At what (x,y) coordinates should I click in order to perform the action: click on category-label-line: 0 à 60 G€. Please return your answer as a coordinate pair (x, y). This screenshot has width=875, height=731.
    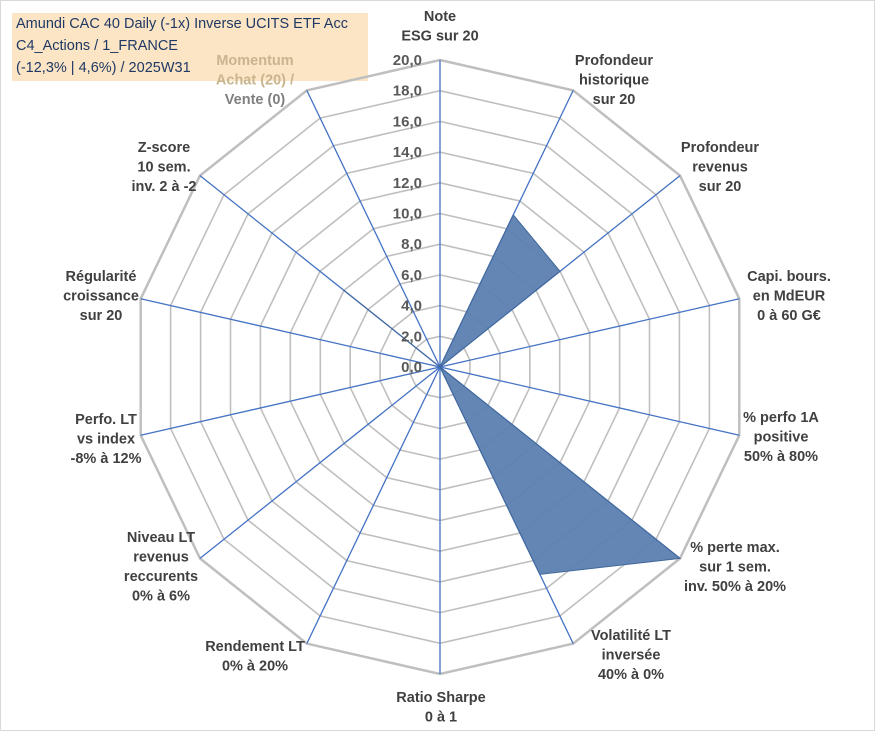
    Looking at the image, I should click on (789, 316).